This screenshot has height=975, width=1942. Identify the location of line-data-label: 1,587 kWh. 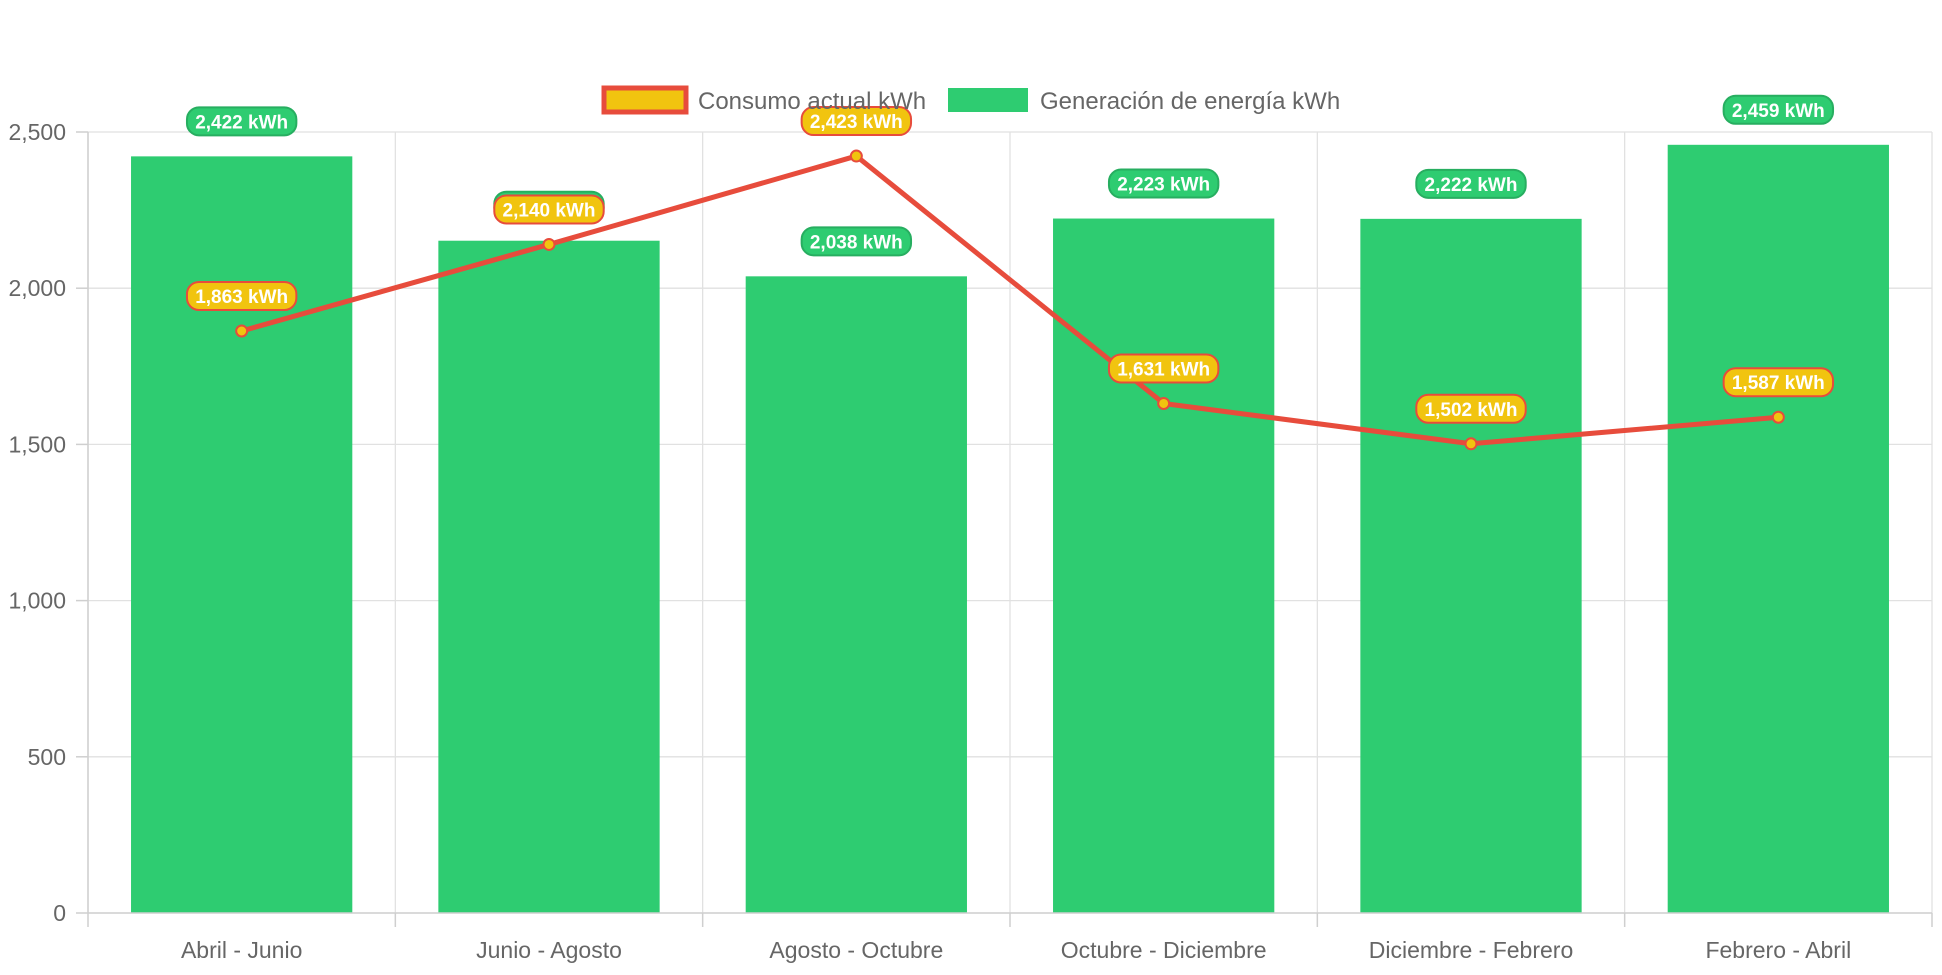
(1778, 382).